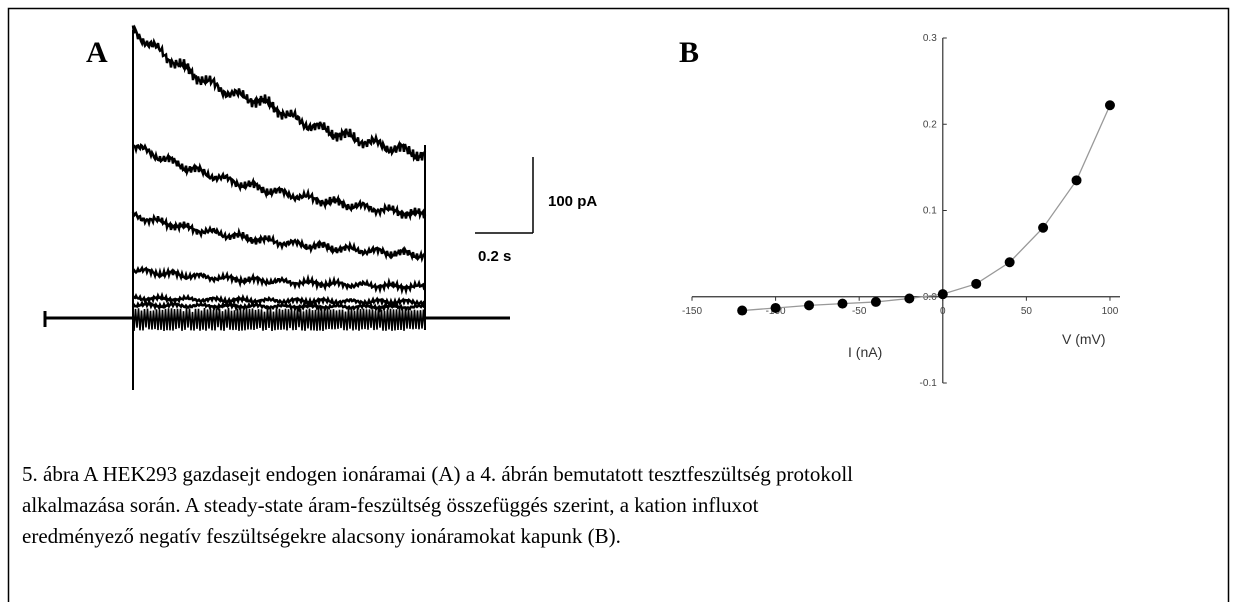 This screenshot has width=1237, height=602. I want to click on scale-current-label: 100 pA, so click(572, 201).